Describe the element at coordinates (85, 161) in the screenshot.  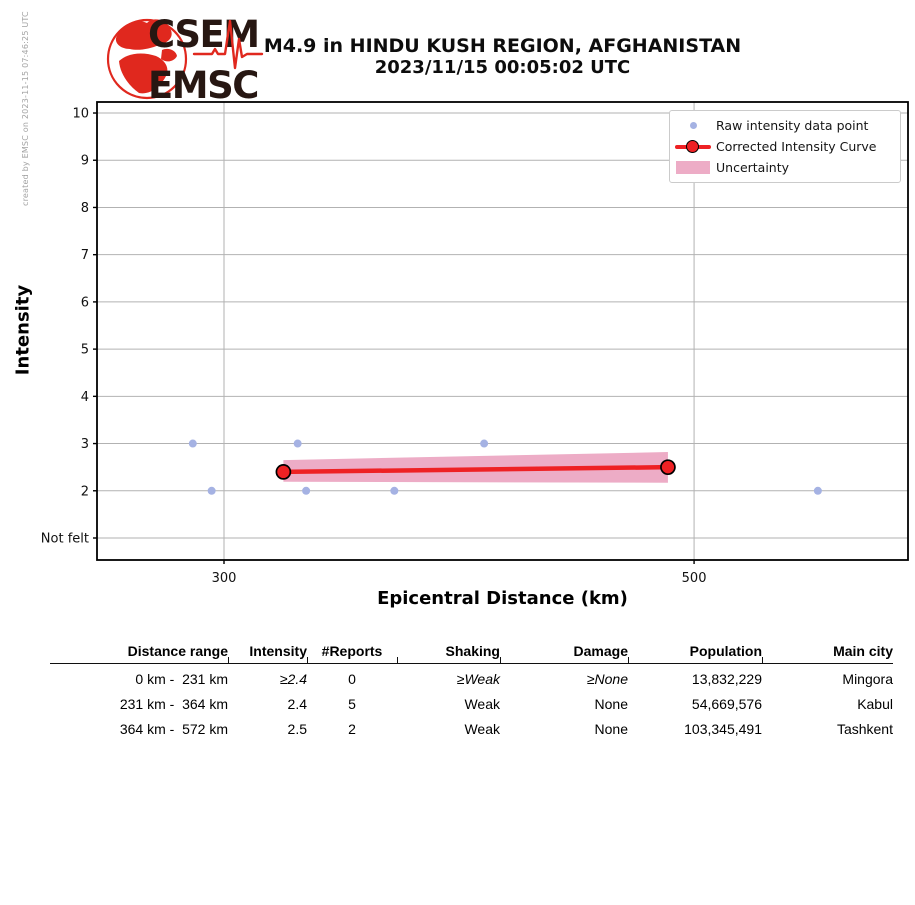
I see `y-tick-label: 9` at that location.